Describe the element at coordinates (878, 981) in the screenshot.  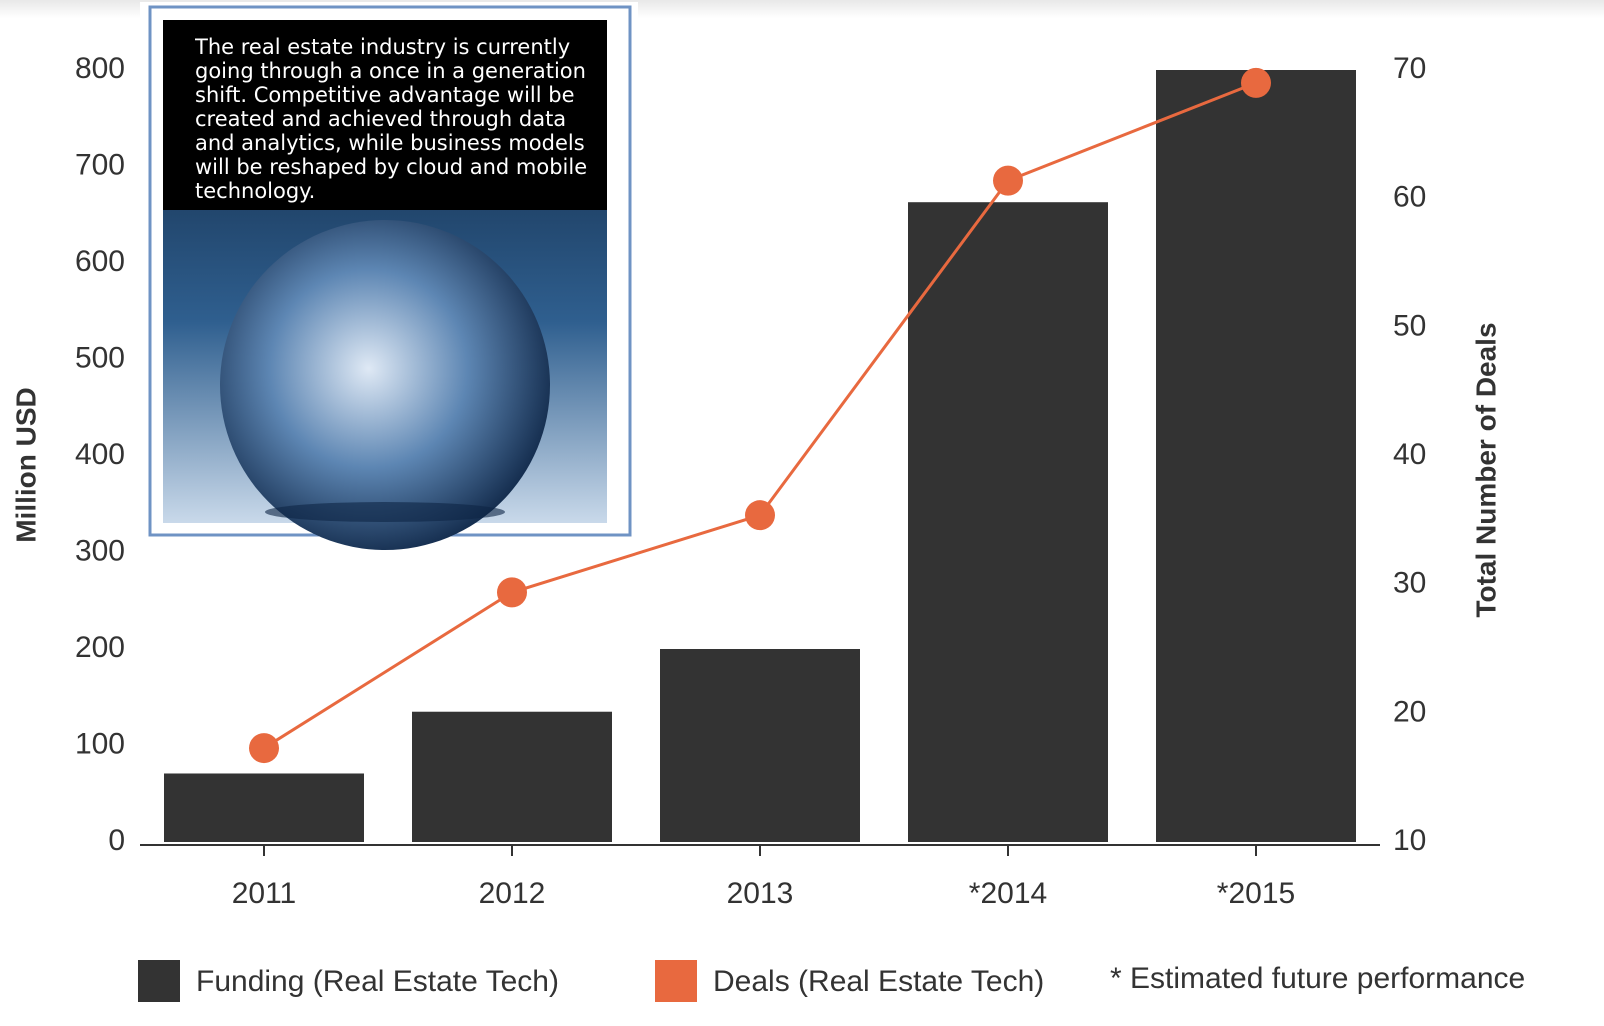
I see `legend-label: Deals (Real Estate Tech)` at that location.